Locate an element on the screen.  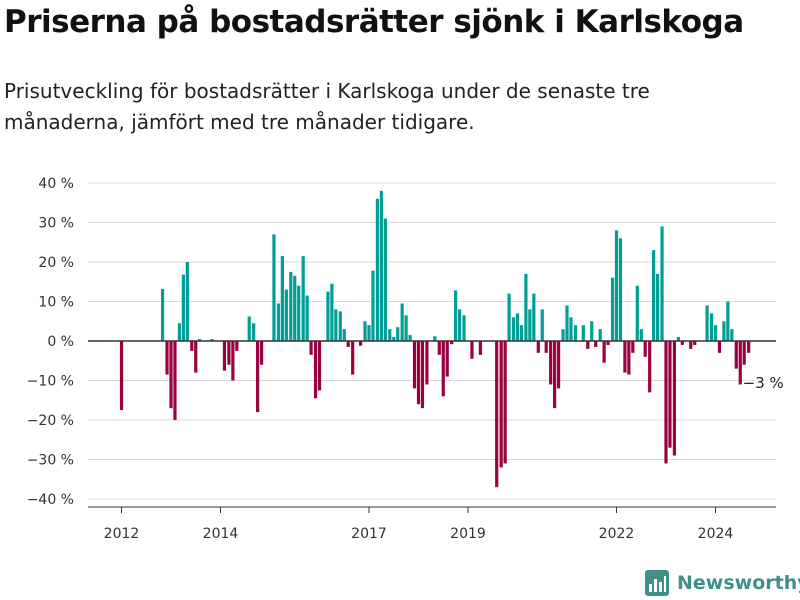
latest-value-label: −3 % is located at coordinates (763, 383).